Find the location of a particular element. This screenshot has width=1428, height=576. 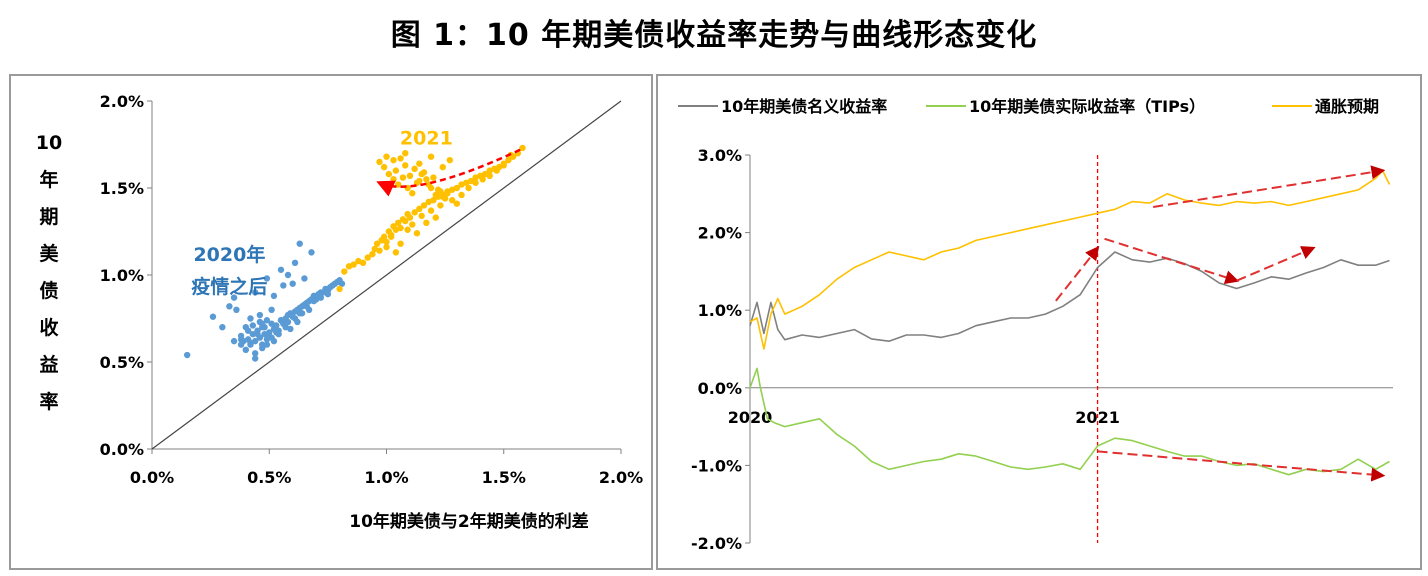

legend-label: 10年期美债名义收益率 is located at coordinates (804, 106).